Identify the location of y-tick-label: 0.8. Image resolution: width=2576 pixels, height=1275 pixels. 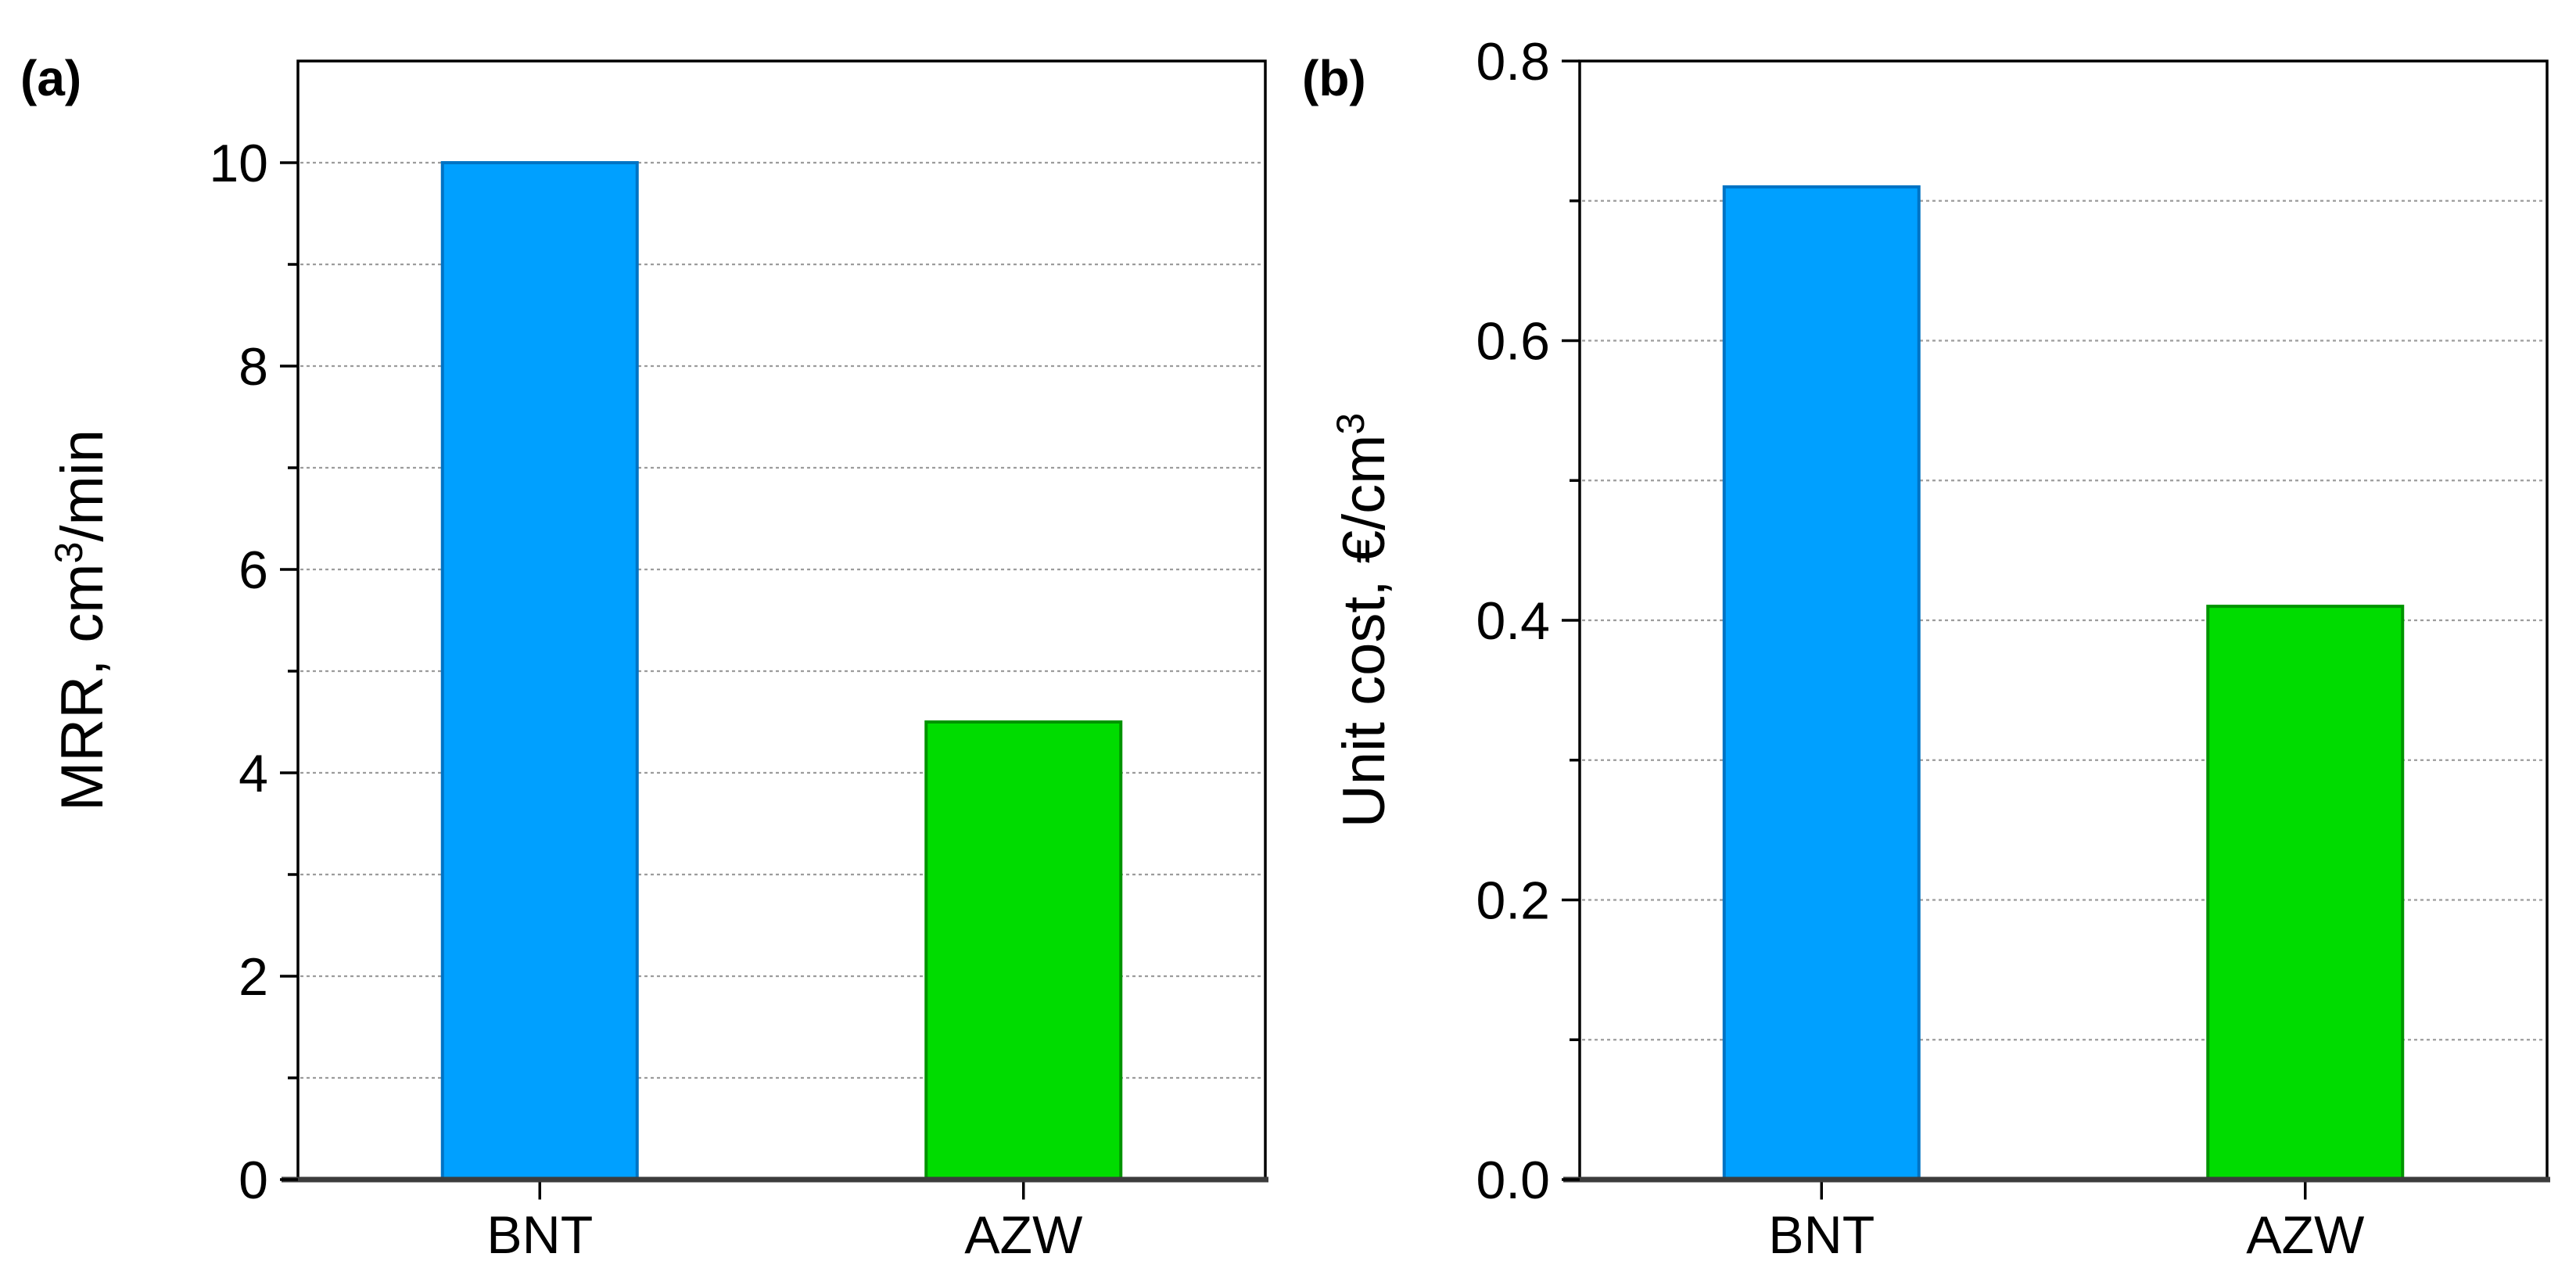
(1513, 62).